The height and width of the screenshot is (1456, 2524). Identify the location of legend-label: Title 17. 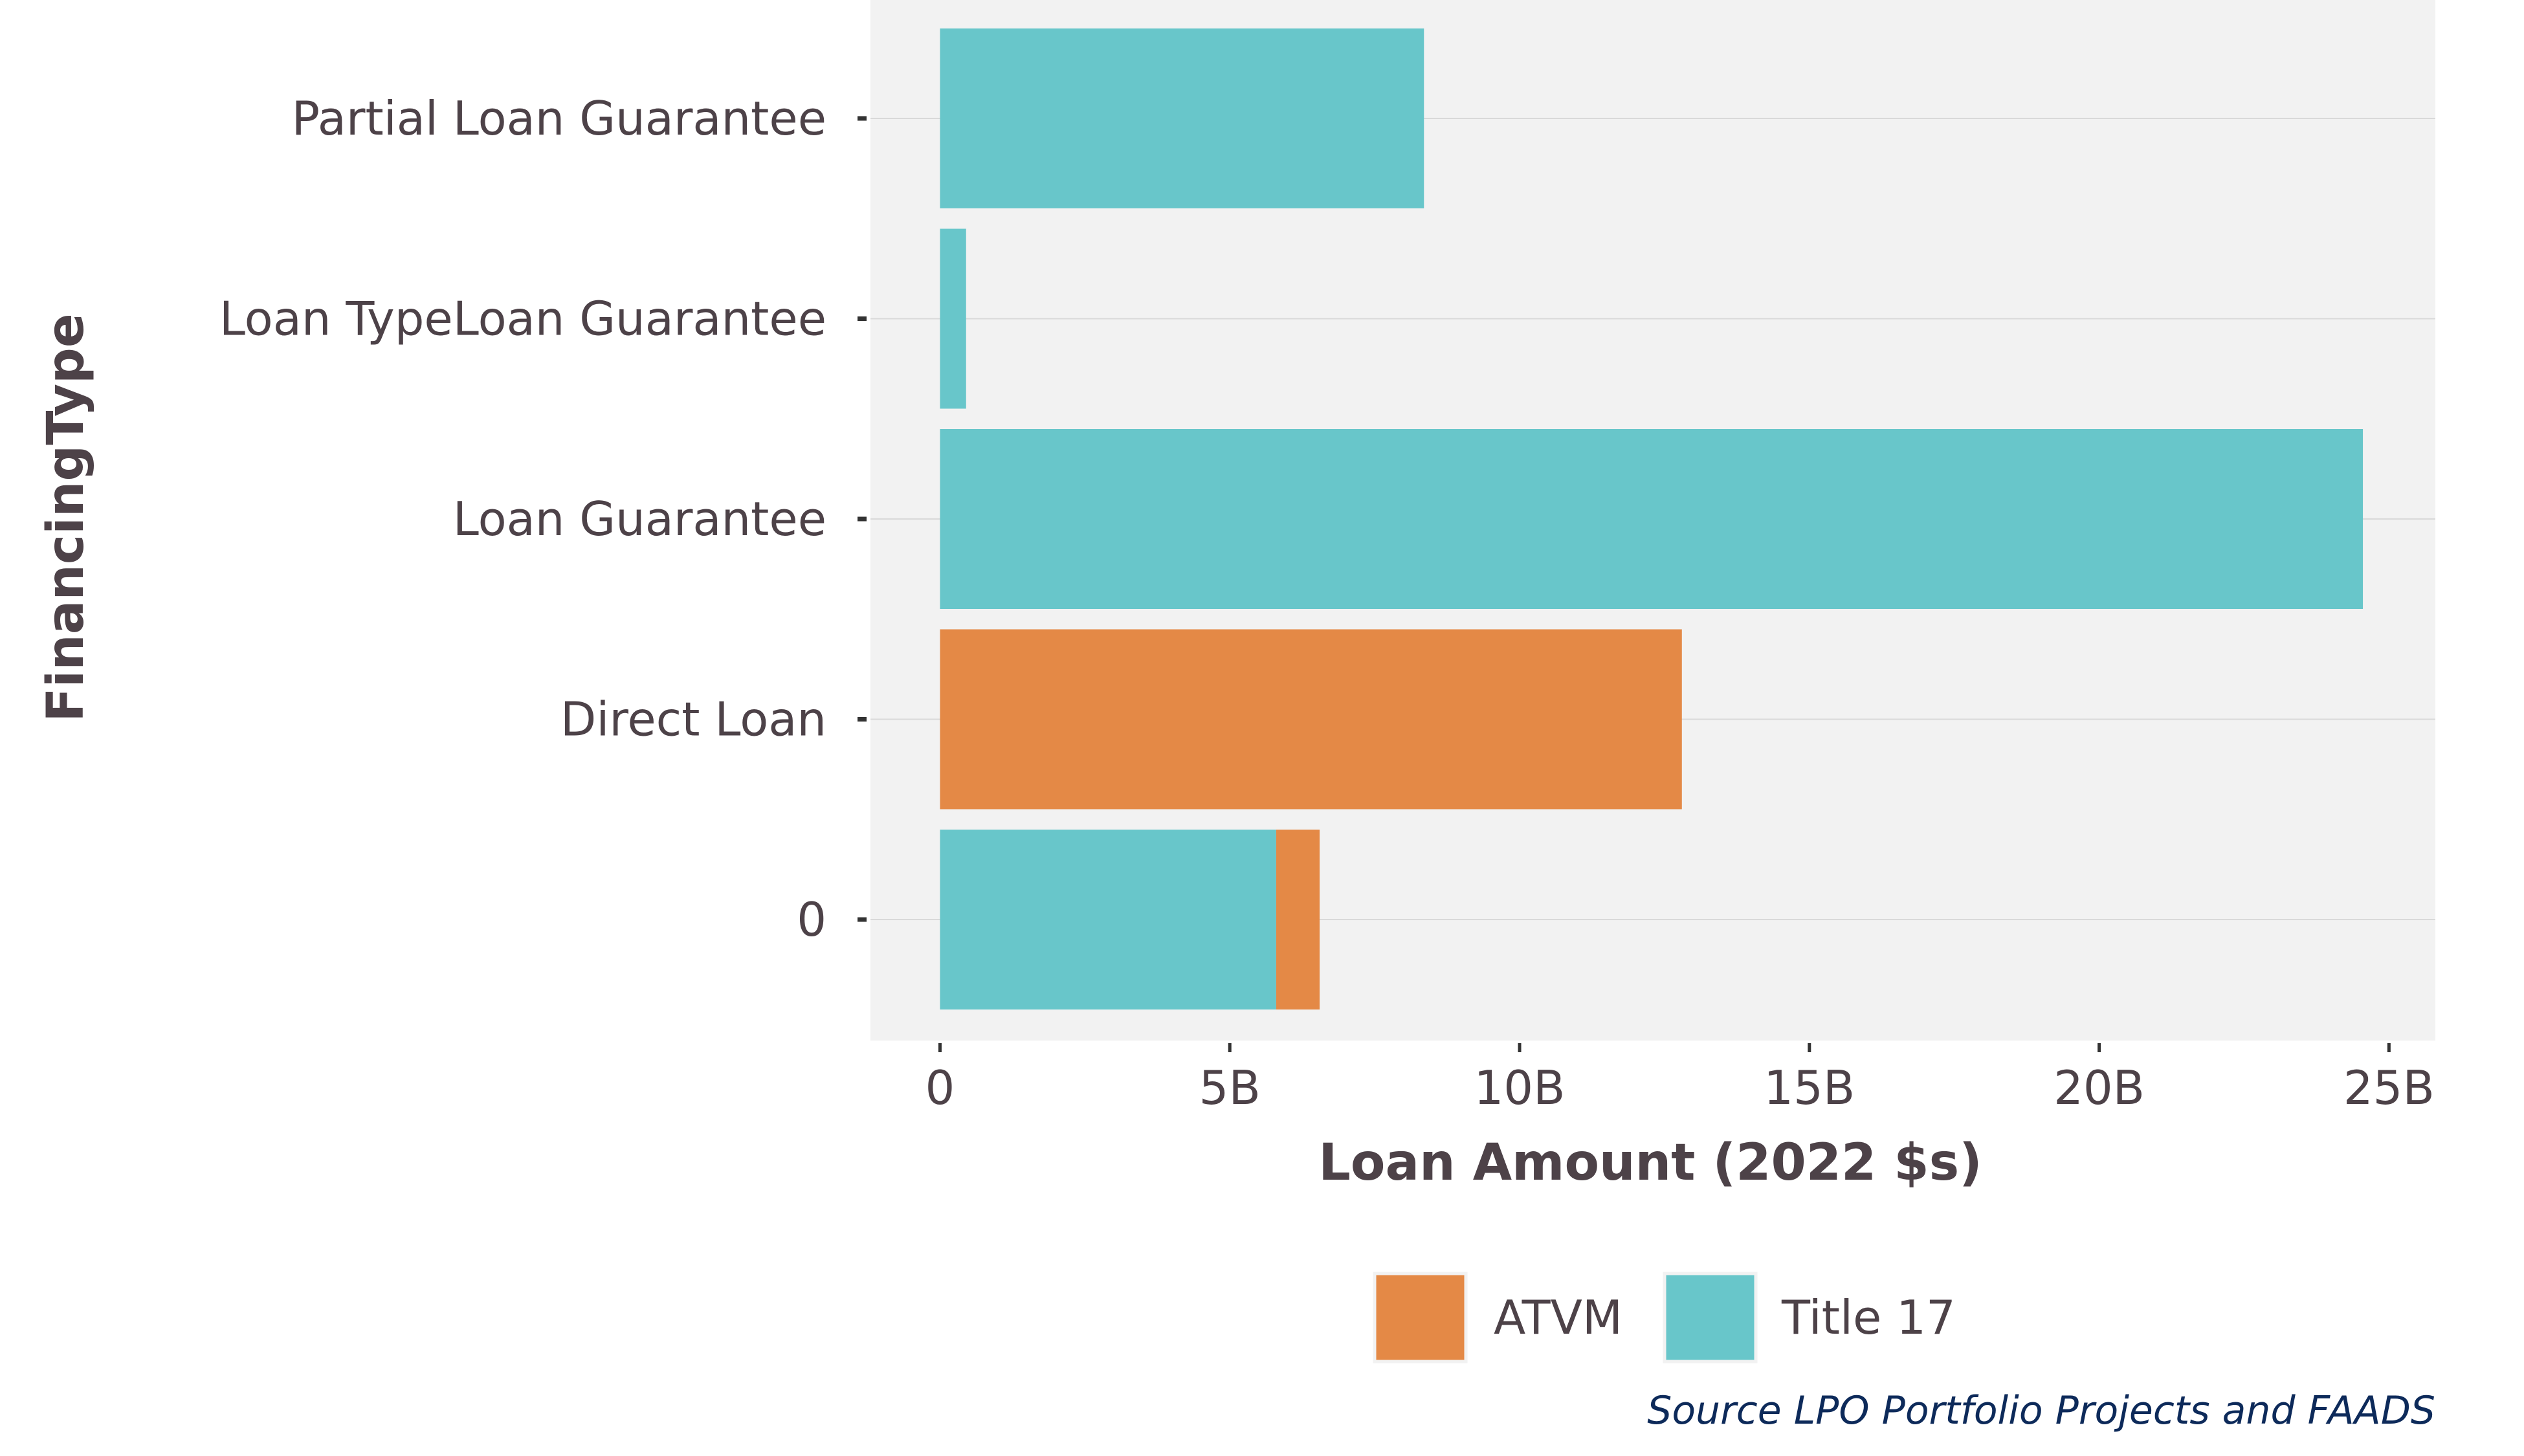
(1868, 1317).